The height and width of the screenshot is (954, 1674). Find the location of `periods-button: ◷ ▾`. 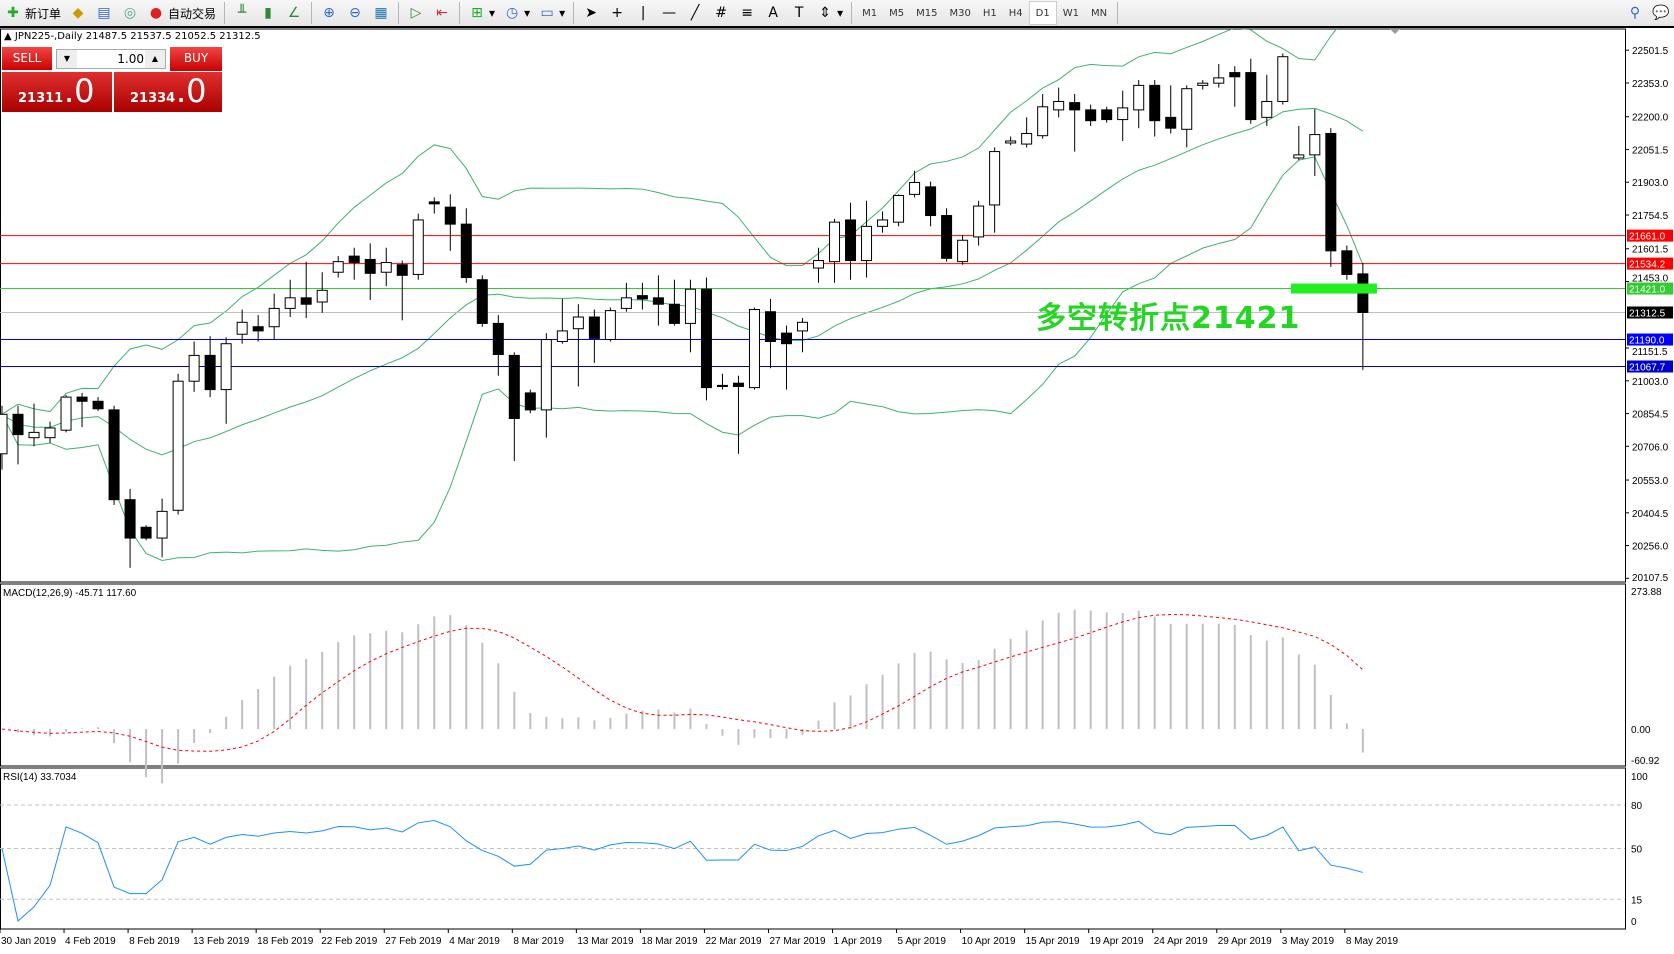

periods-button: ◷ ▾ is located at coordinates (516, 13).